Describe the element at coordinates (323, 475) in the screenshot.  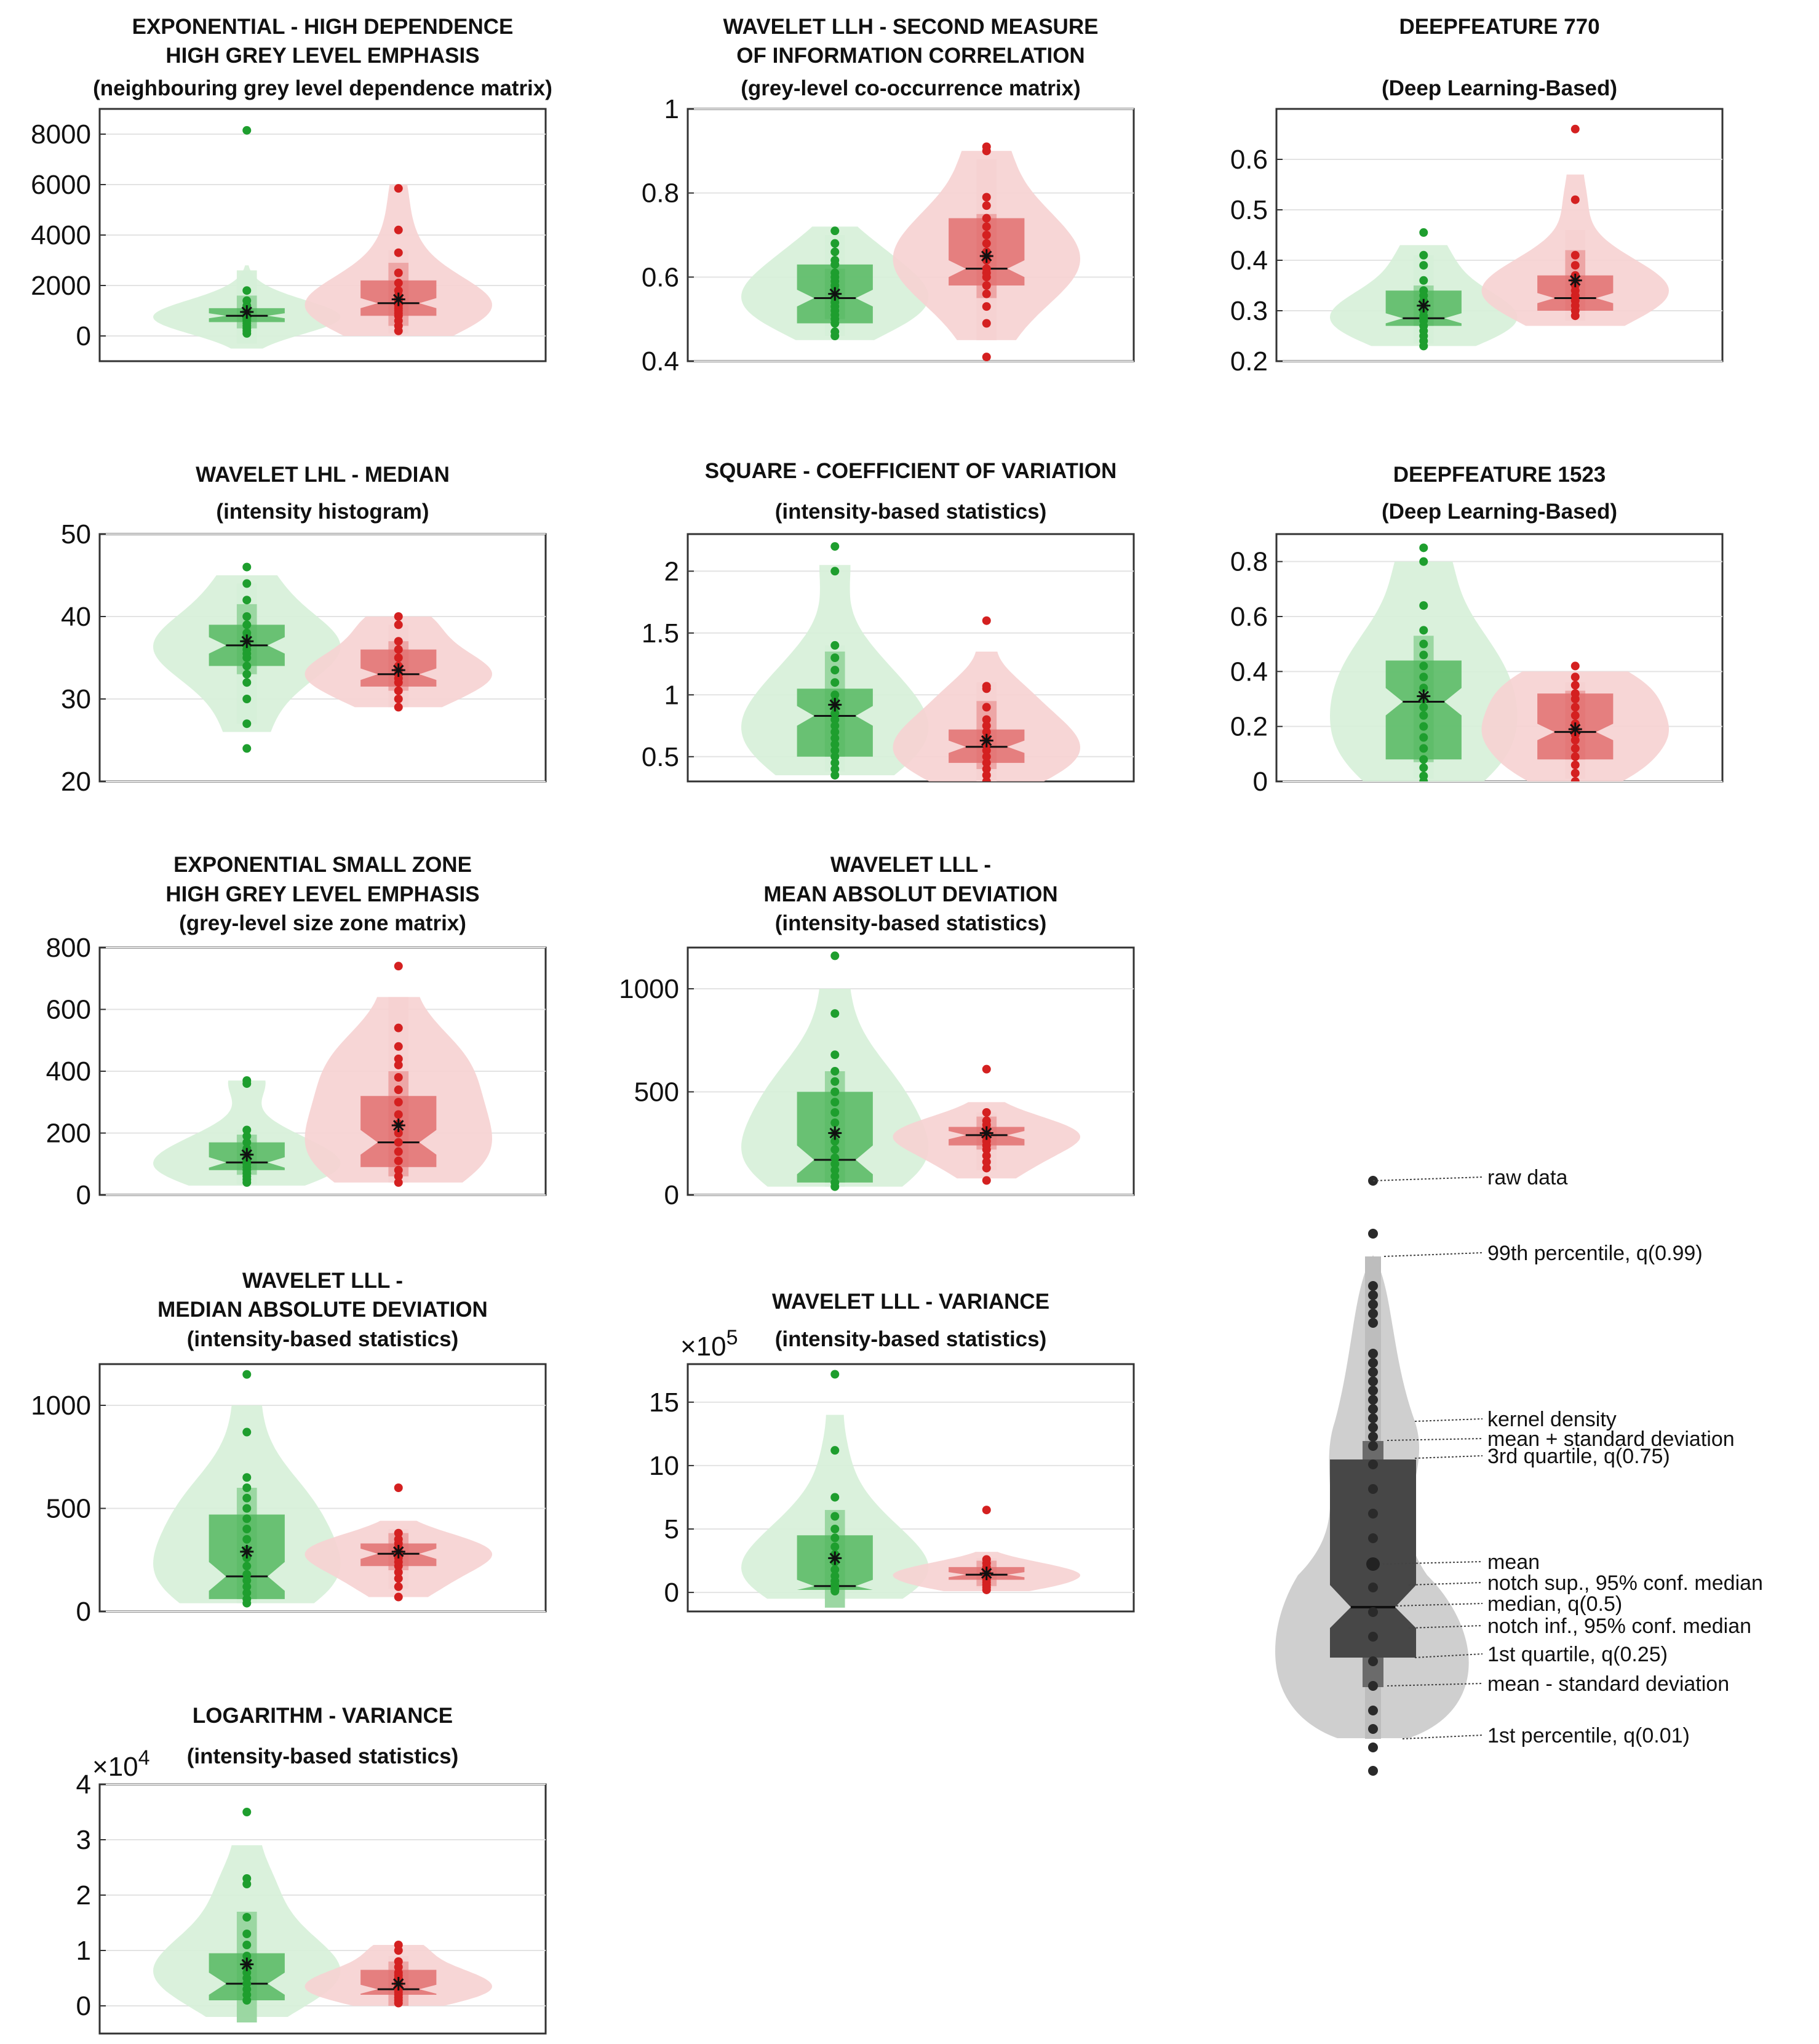
I see `chart-title-line: WAVELET LHL - MEDIAN` at that location.